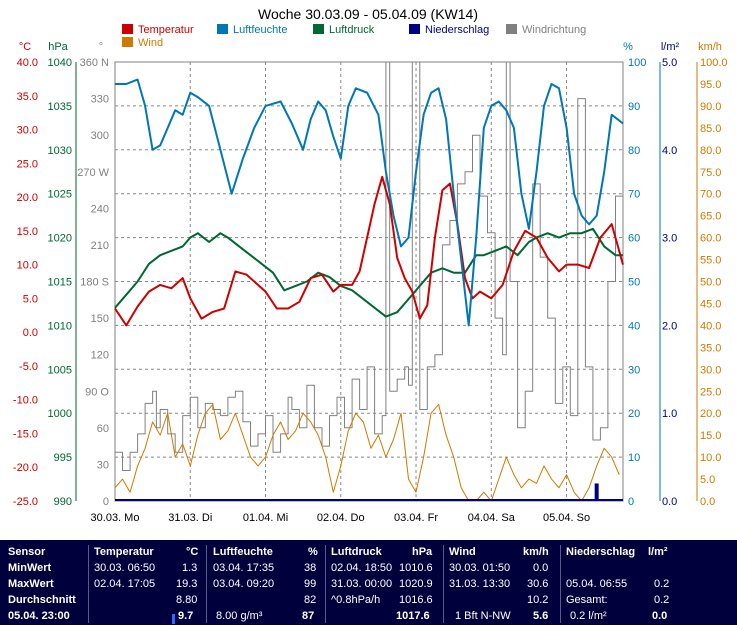  Describe the element at coordinates (710, 239) in the screenshot. I see `y-tick-label-wind: 60.0` at that location.